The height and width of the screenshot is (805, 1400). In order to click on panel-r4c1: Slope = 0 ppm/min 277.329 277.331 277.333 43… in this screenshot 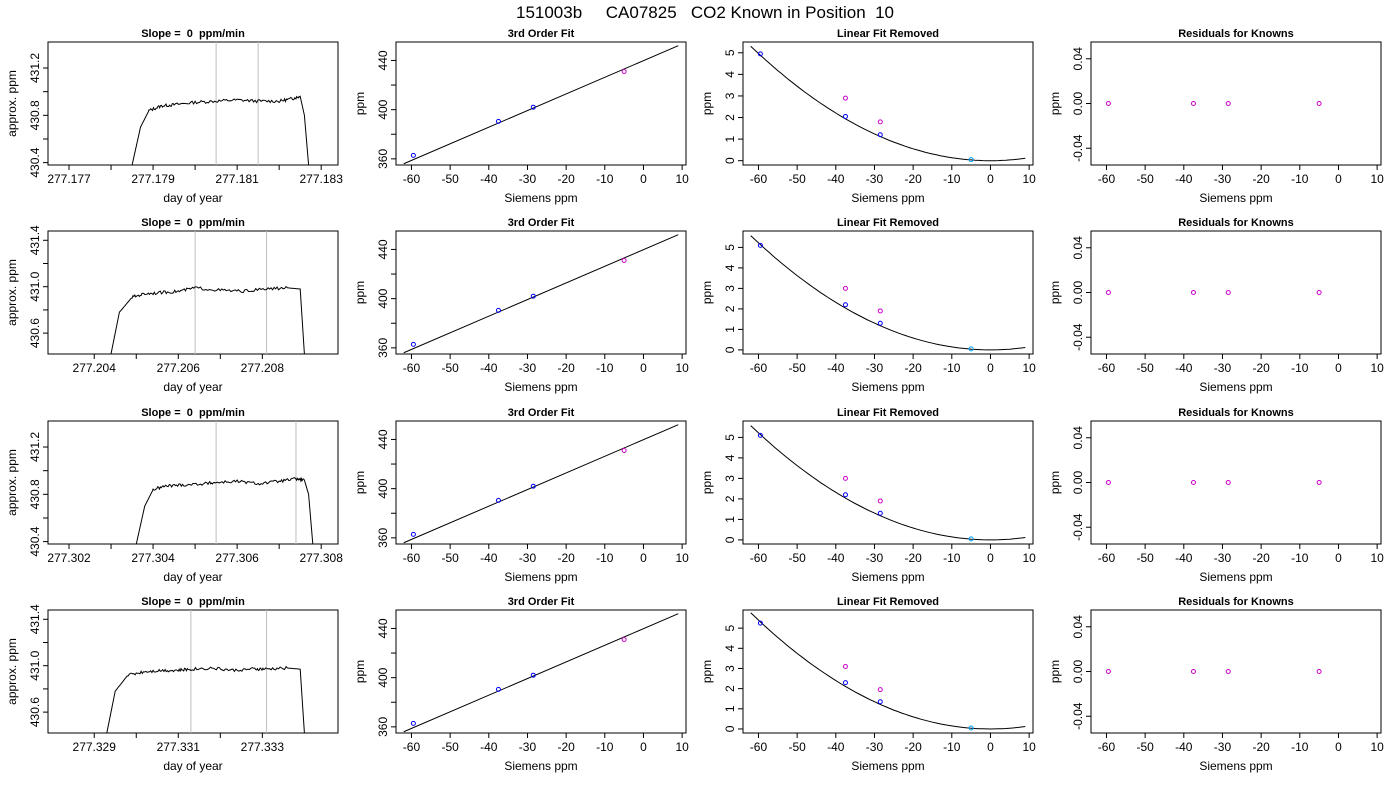, I will do `click(172, 684)`.